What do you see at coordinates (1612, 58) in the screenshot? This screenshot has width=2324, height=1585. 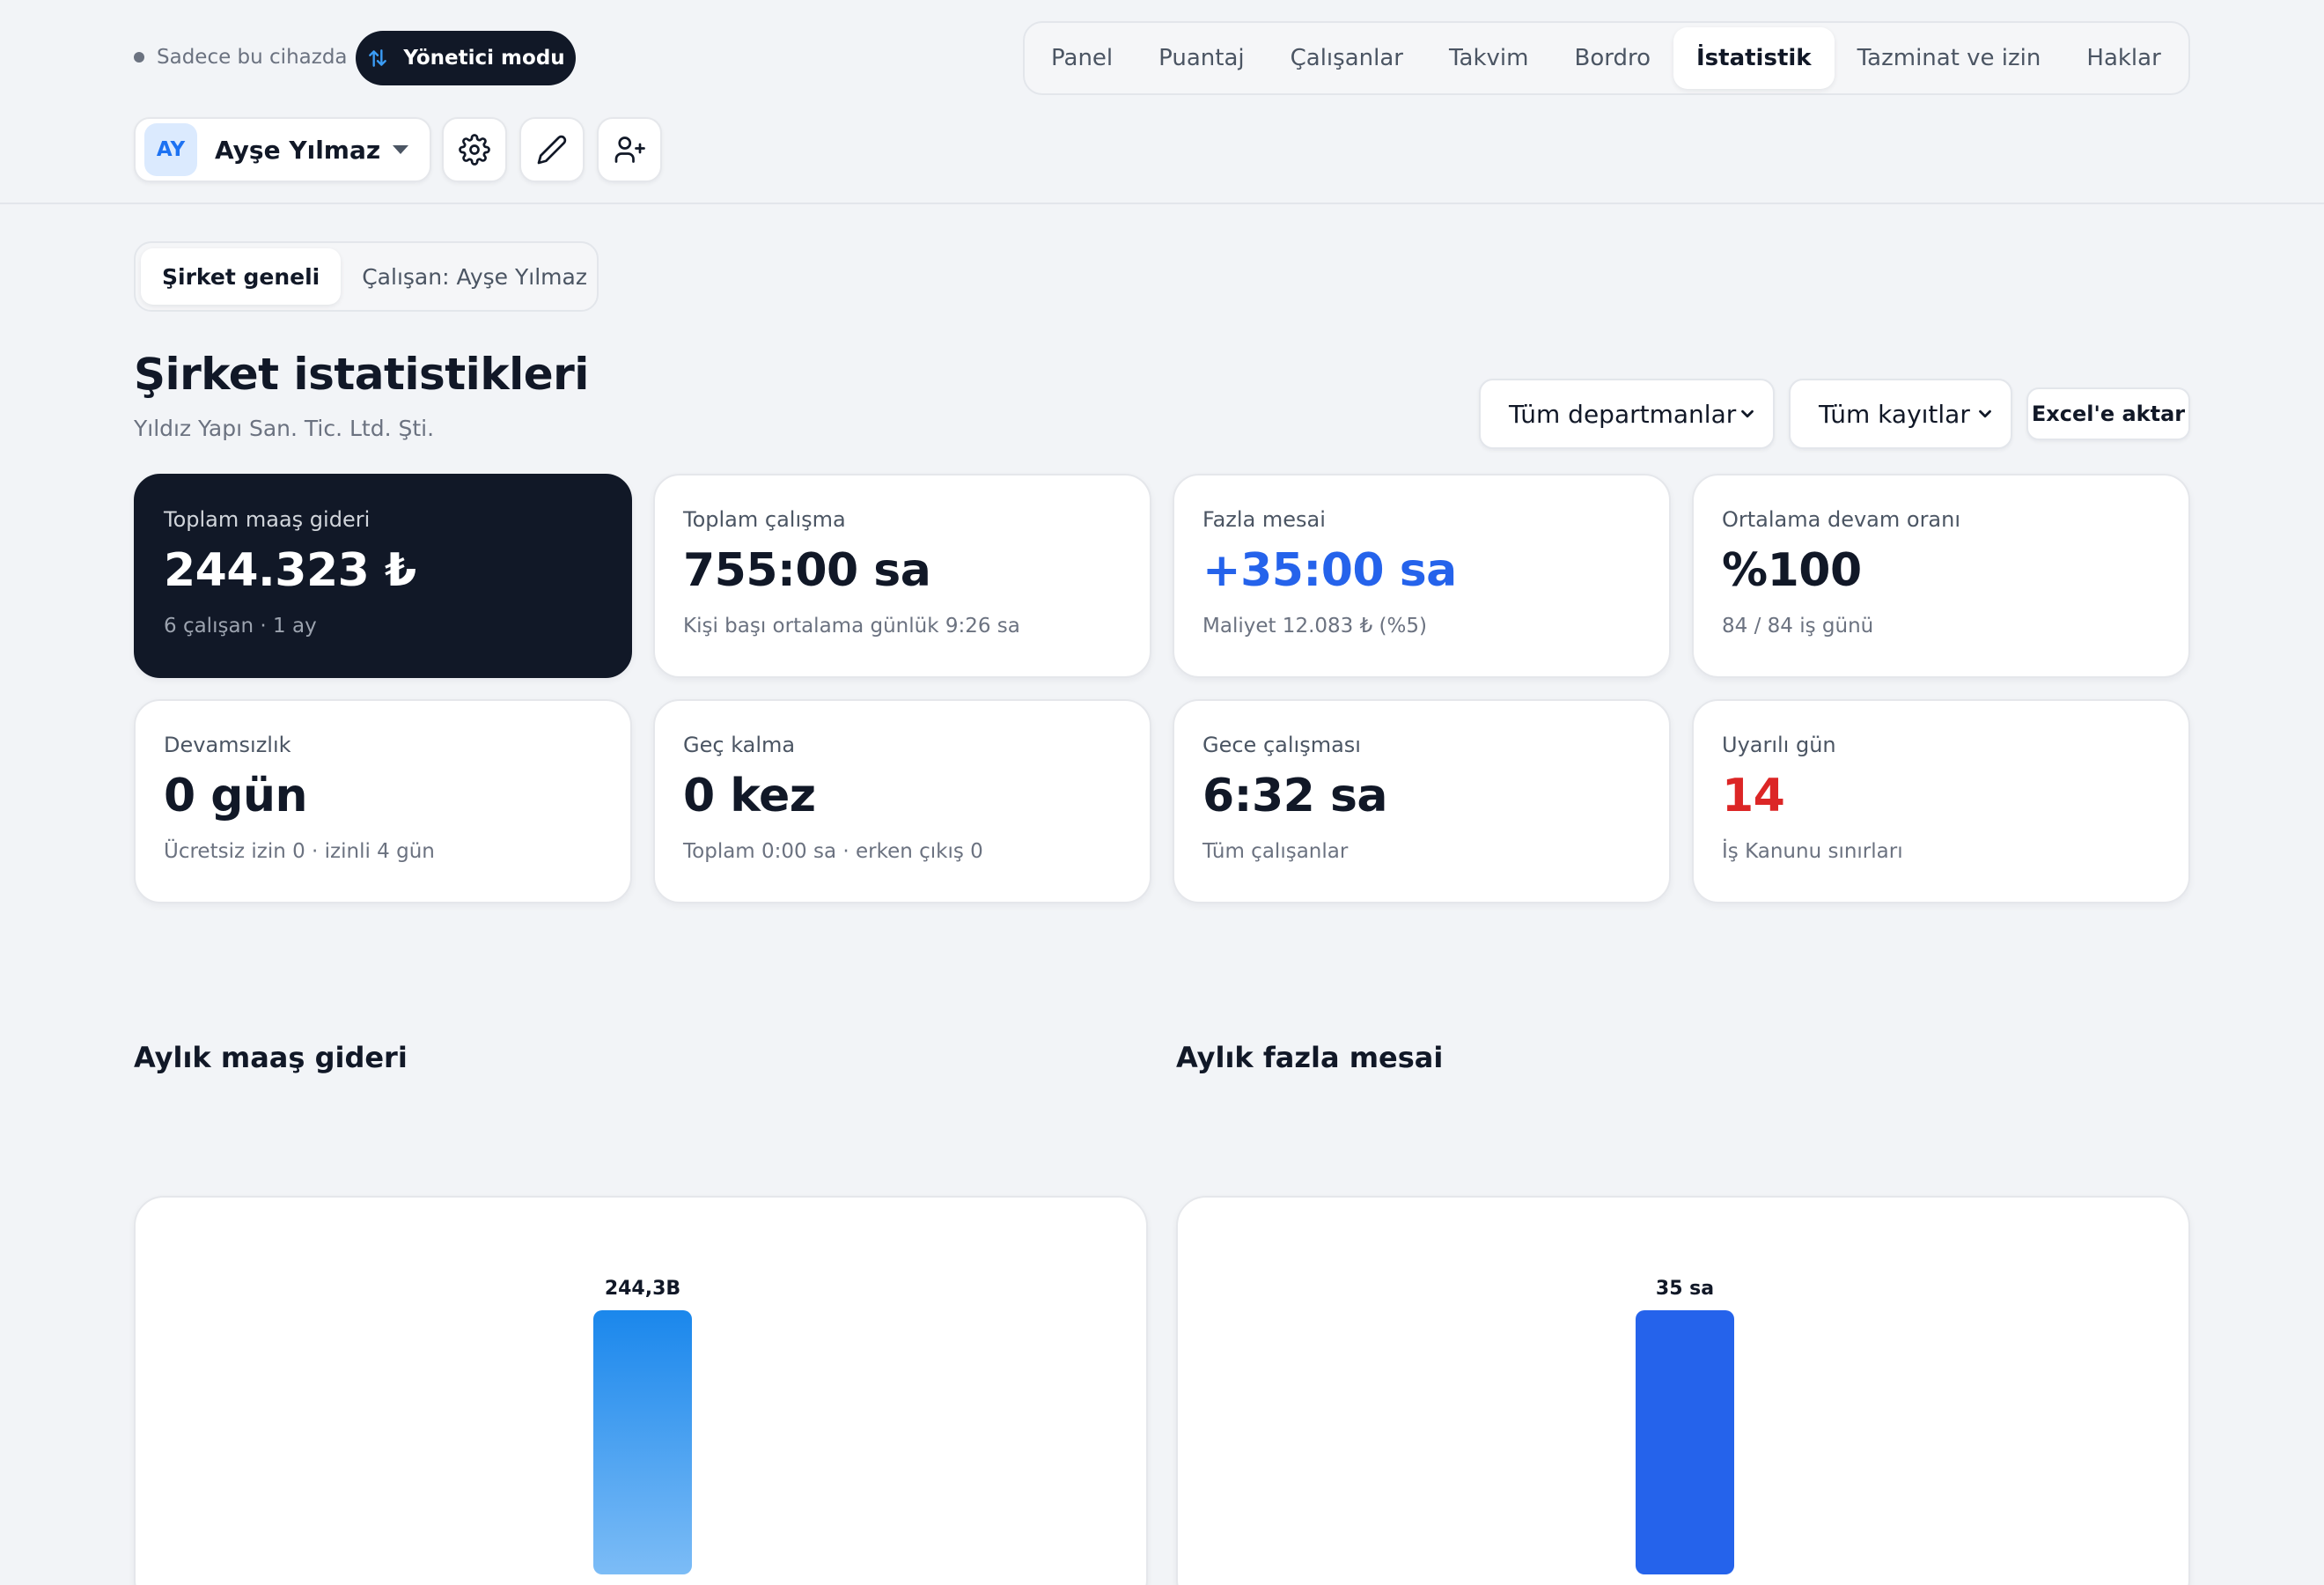 I see `nav-tab-bordro: Bordro` at bounding box center [1612, 58].